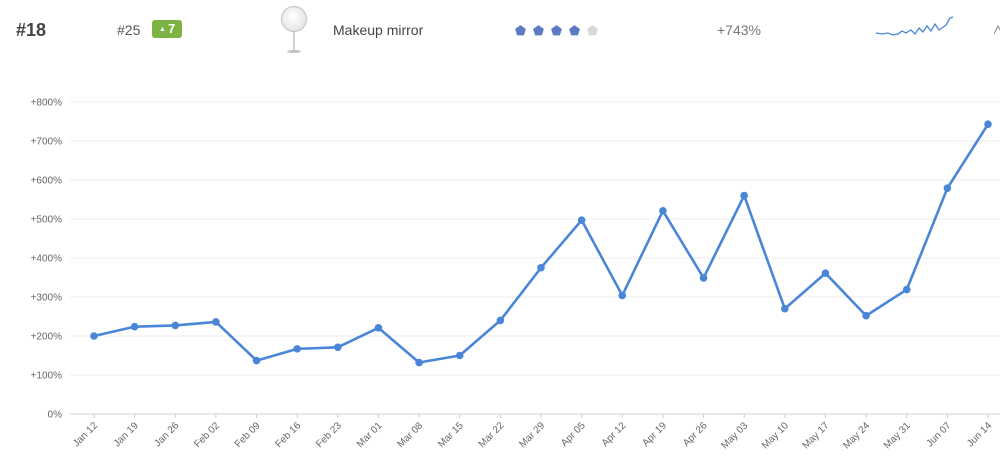  Describe the element at coordinates (47, 298) in the screenshot. I see `y-tick-label: +300%` at that location.